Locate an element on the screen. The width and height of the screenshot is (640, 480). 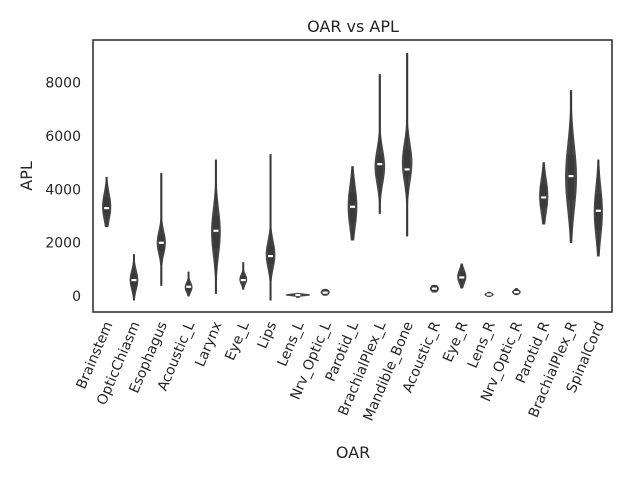
x-axis-label: OAR is located at coordinates (353, 452).